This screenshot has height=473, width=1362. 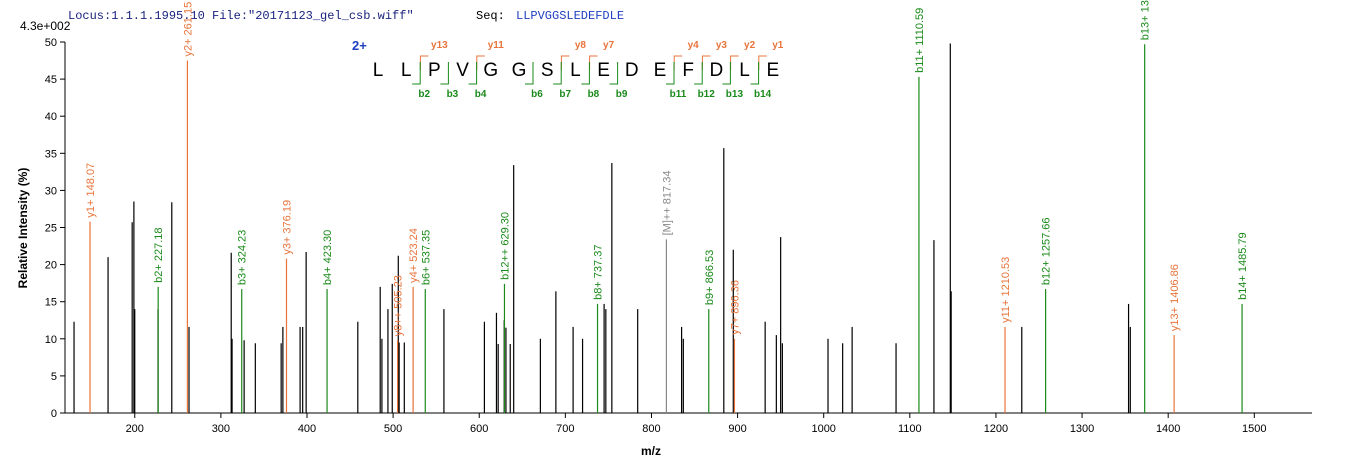 What do you see at coordinates (481, 94) in the screenshot?
I see `b-ion-label: b4` at bounding box center [481, 94].